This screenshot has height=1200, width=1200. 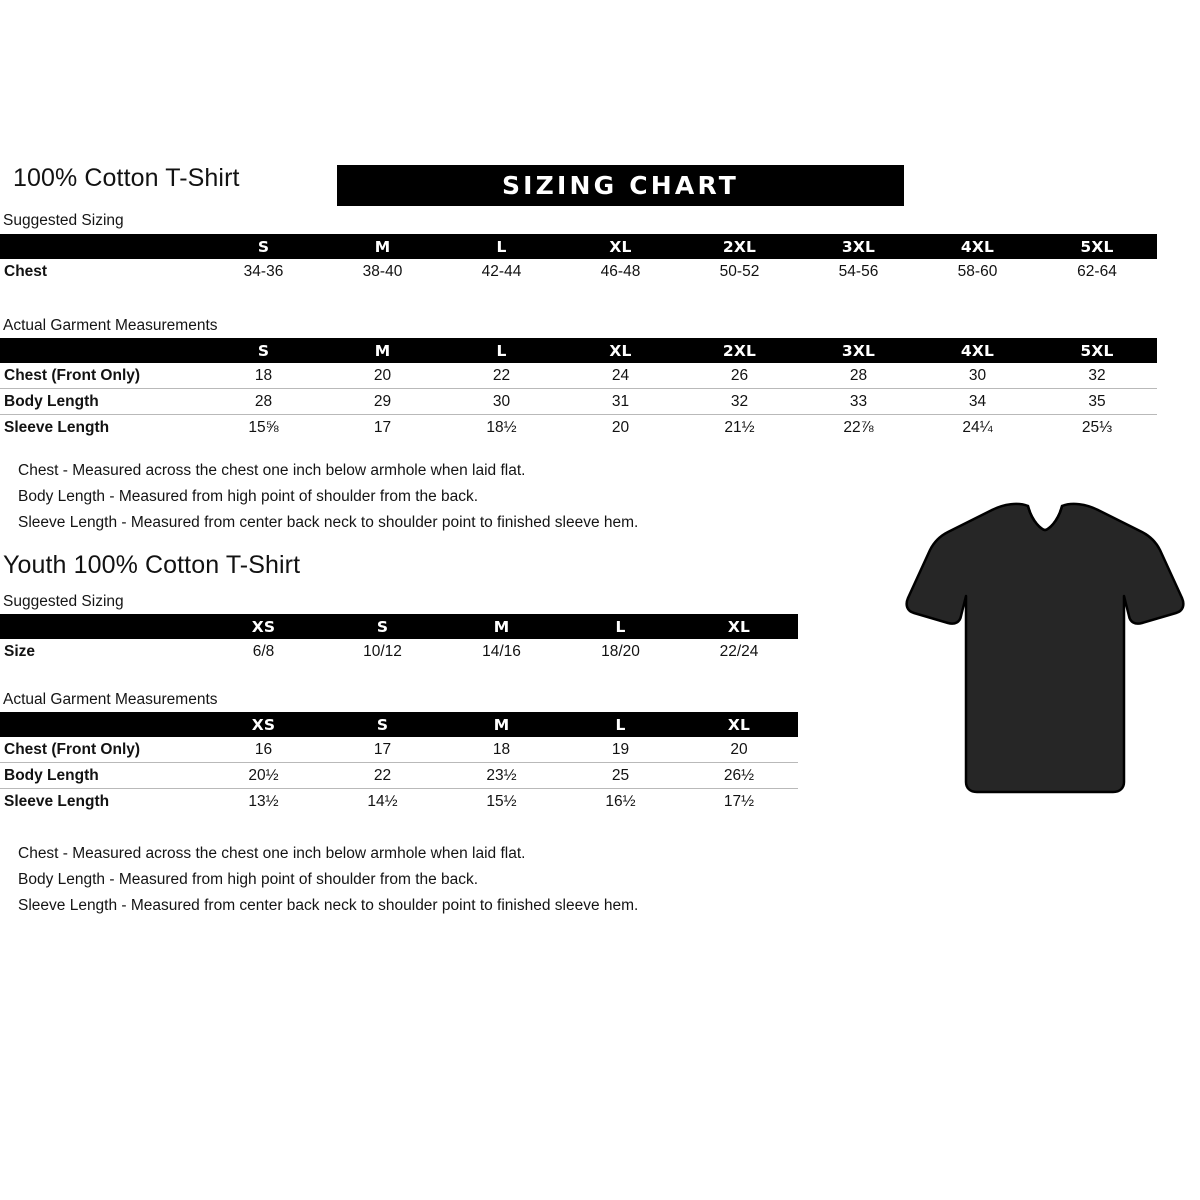 What do you see at coordinates (620, 271) in the screenshot?
I see `cell-chest-xl: 46-48` at bounding box center [620, 271].